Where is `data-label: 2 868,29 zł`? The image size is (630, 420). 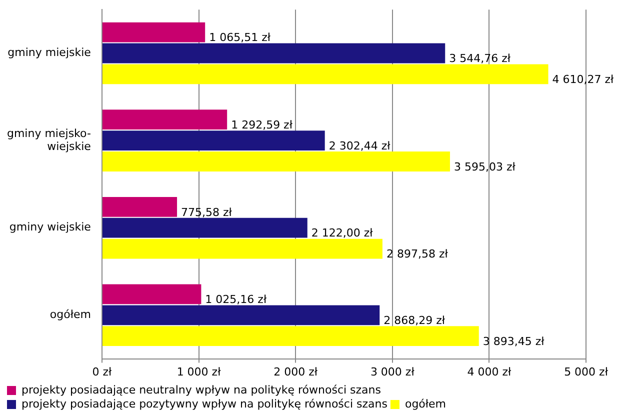 data-label: 2 868,29 zł is located at coordinates (415, 321).